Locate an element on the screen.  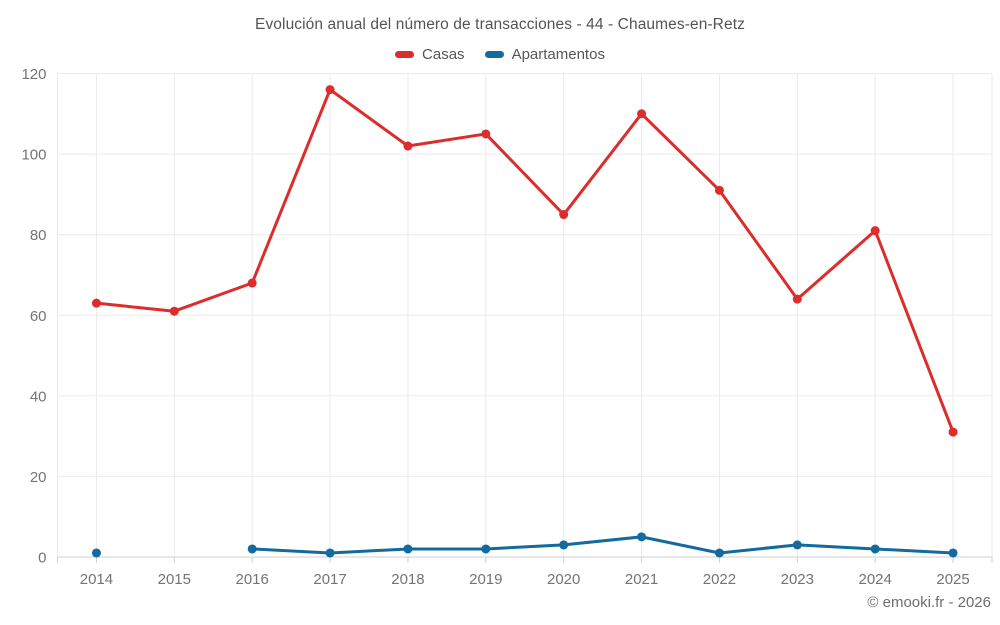
x-axis-tick-label: 2021 is located at coordinates (641, 579).